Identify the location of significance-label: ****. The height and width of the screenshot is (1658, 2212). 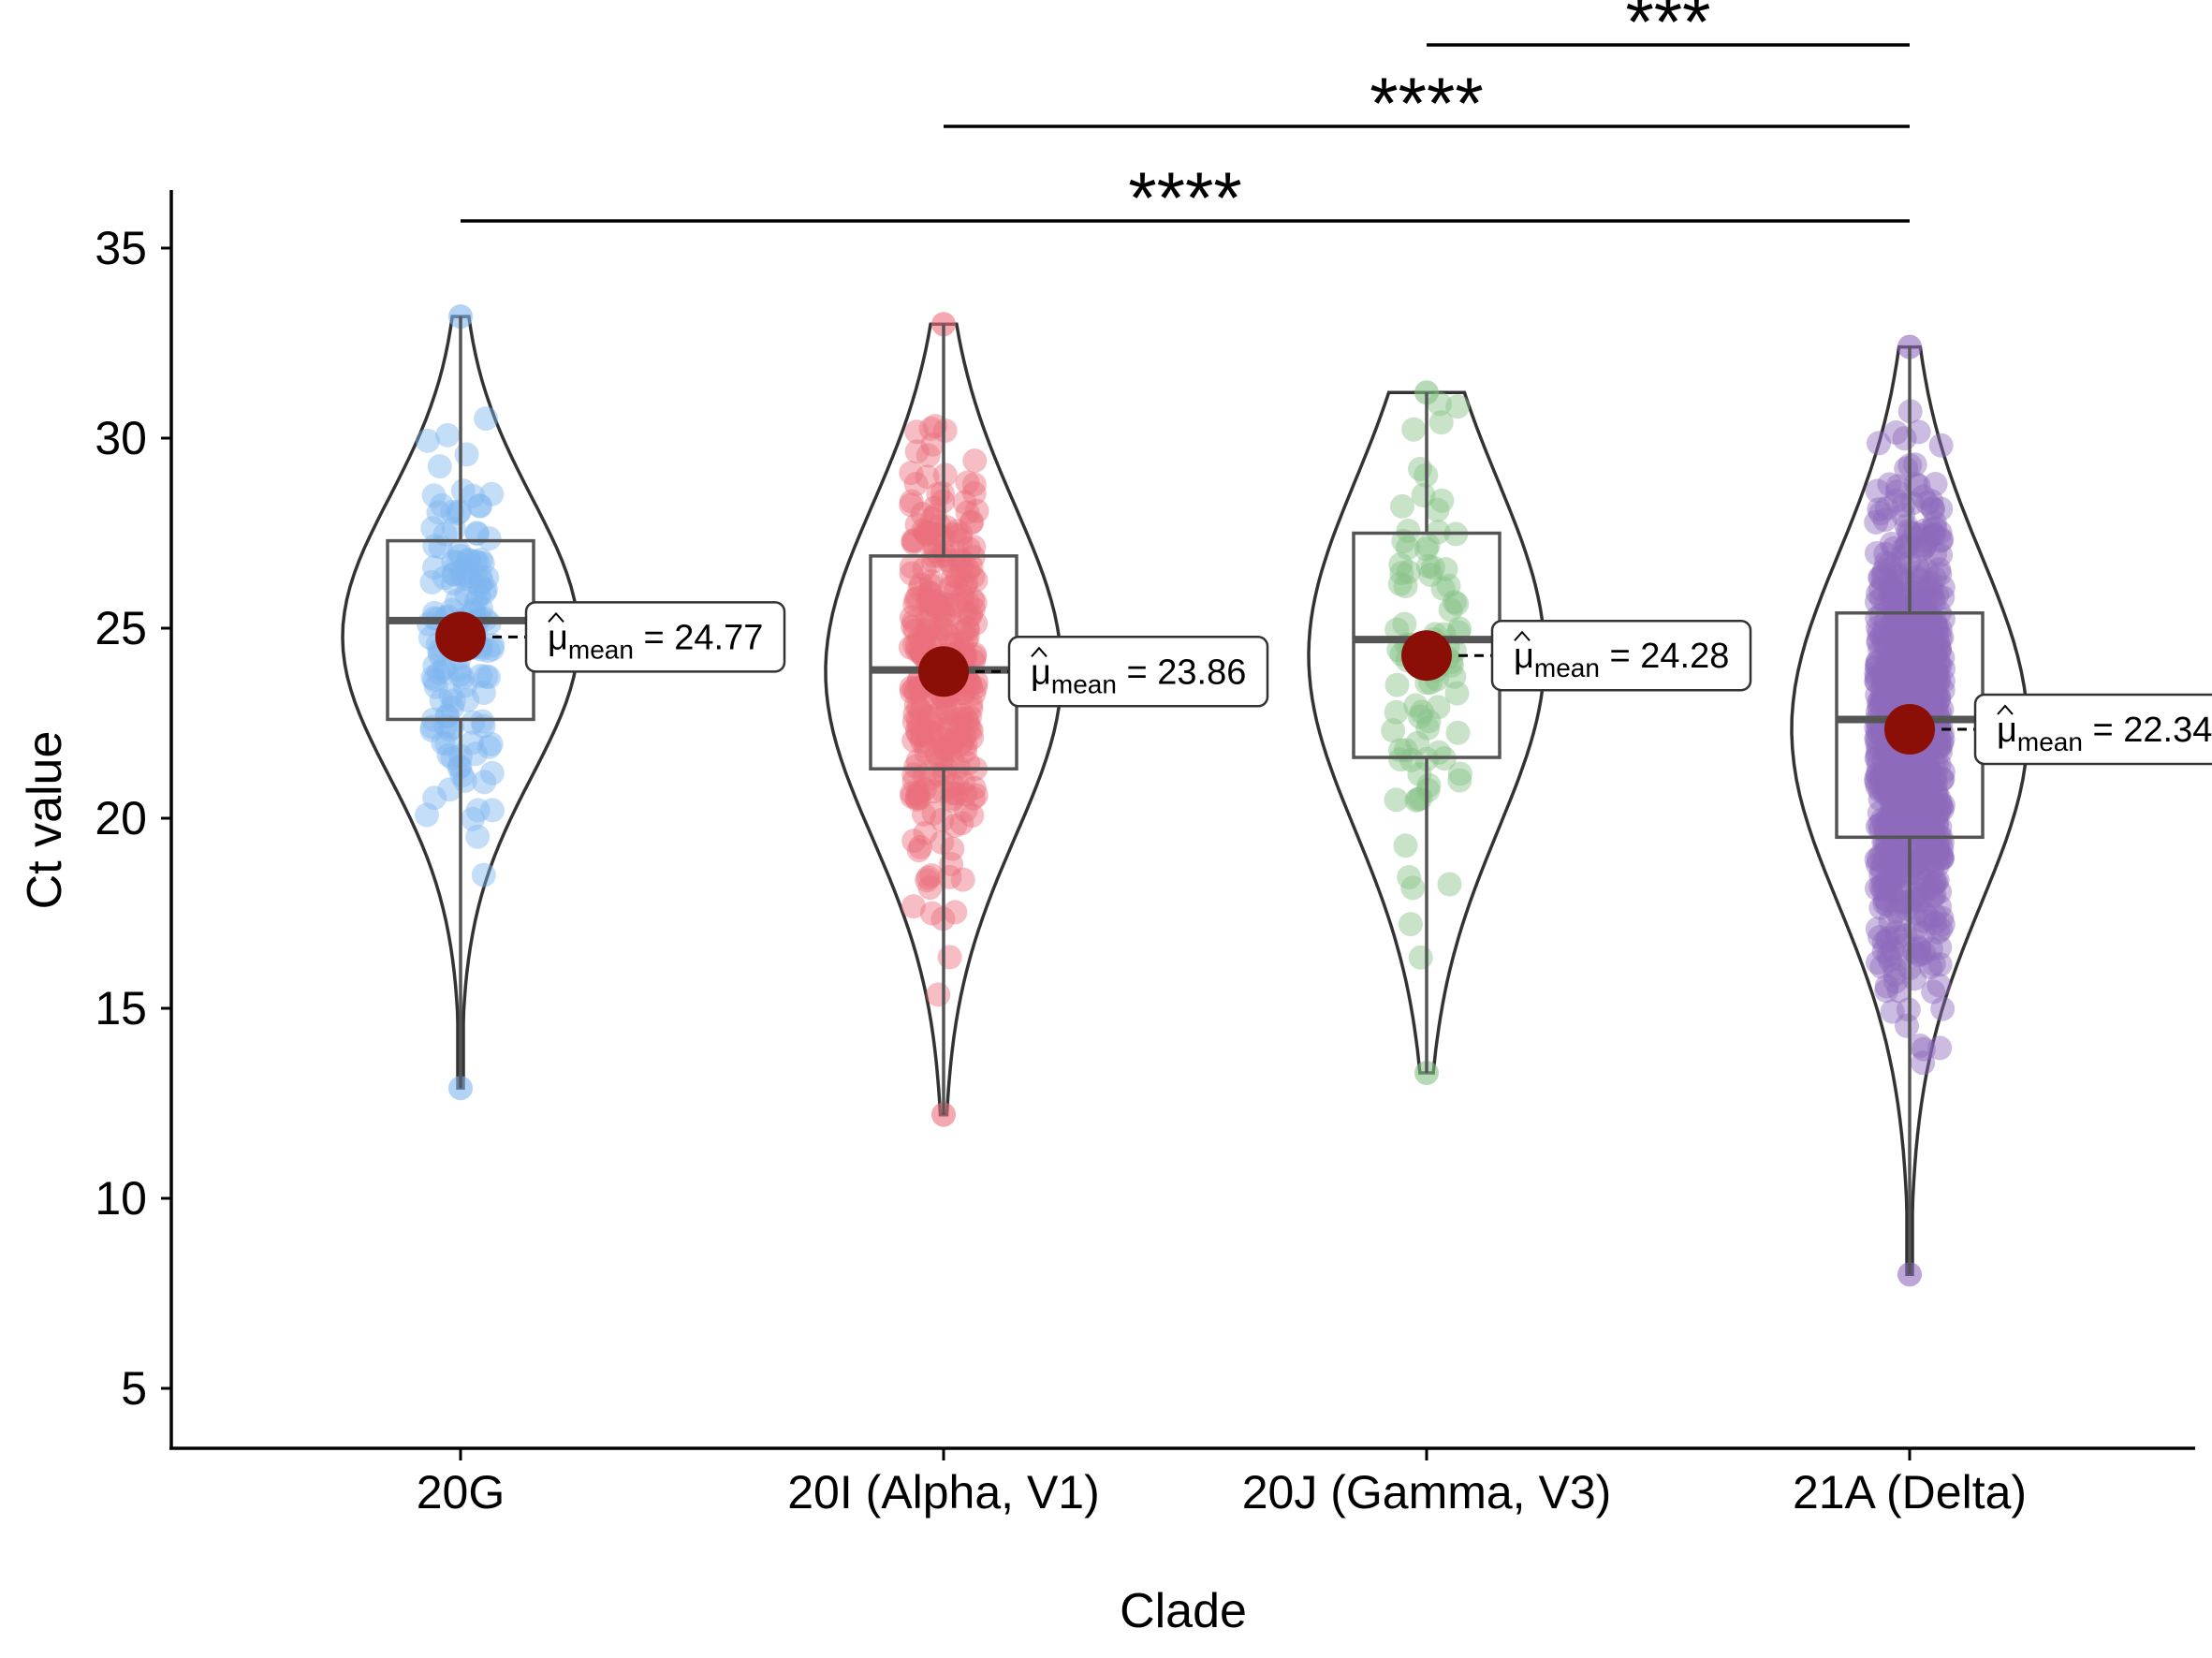
(1426, 103).